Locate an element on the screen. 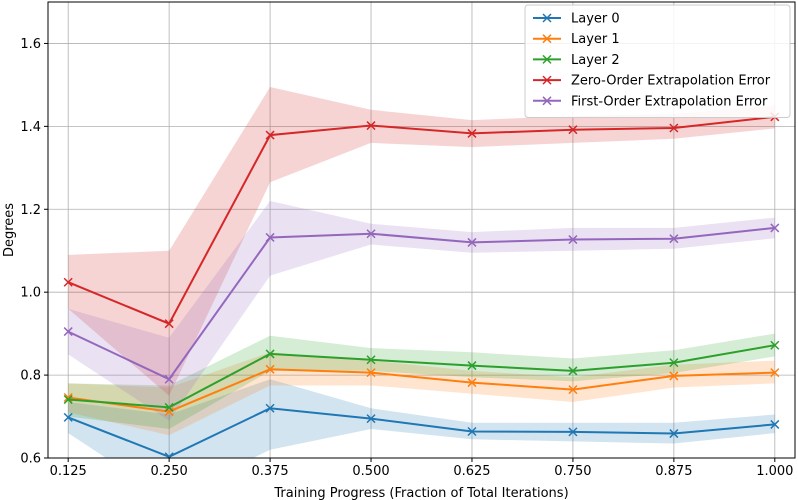 Image resolution: width=798 pixels, height=500 pixels. x-tick-label: 0.875 is located at coordinates (673, 471).